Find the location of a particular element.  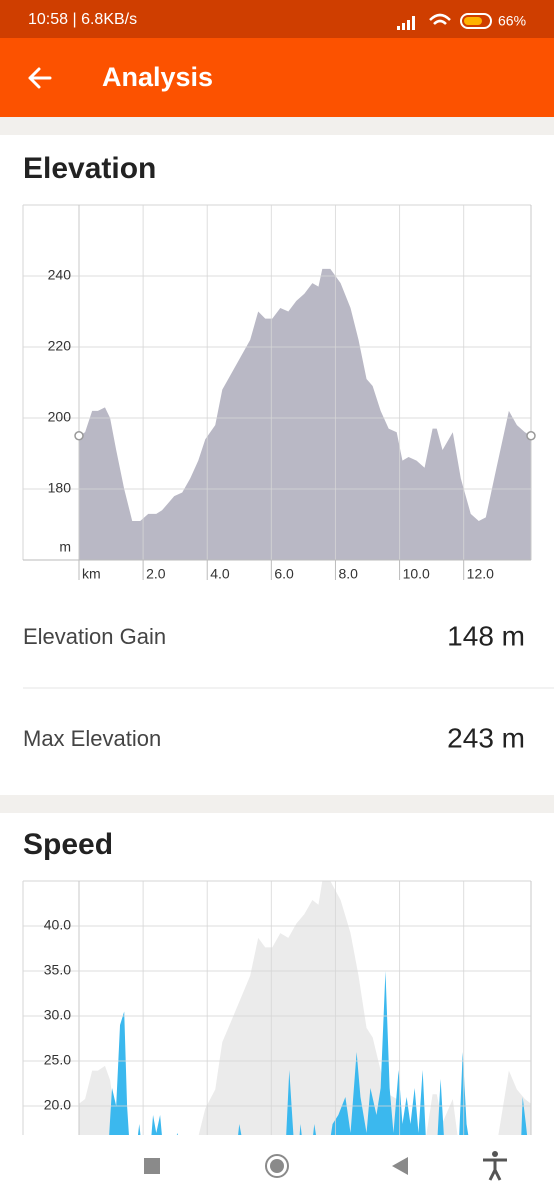

battery-level is located at coordinates (473, 21).